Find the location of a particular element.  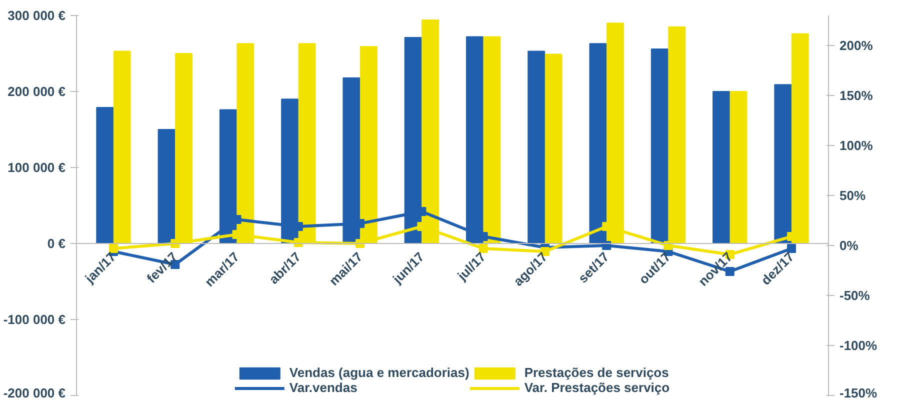

y-tick-label: -100 000 € is located at coordinates (34, 319).